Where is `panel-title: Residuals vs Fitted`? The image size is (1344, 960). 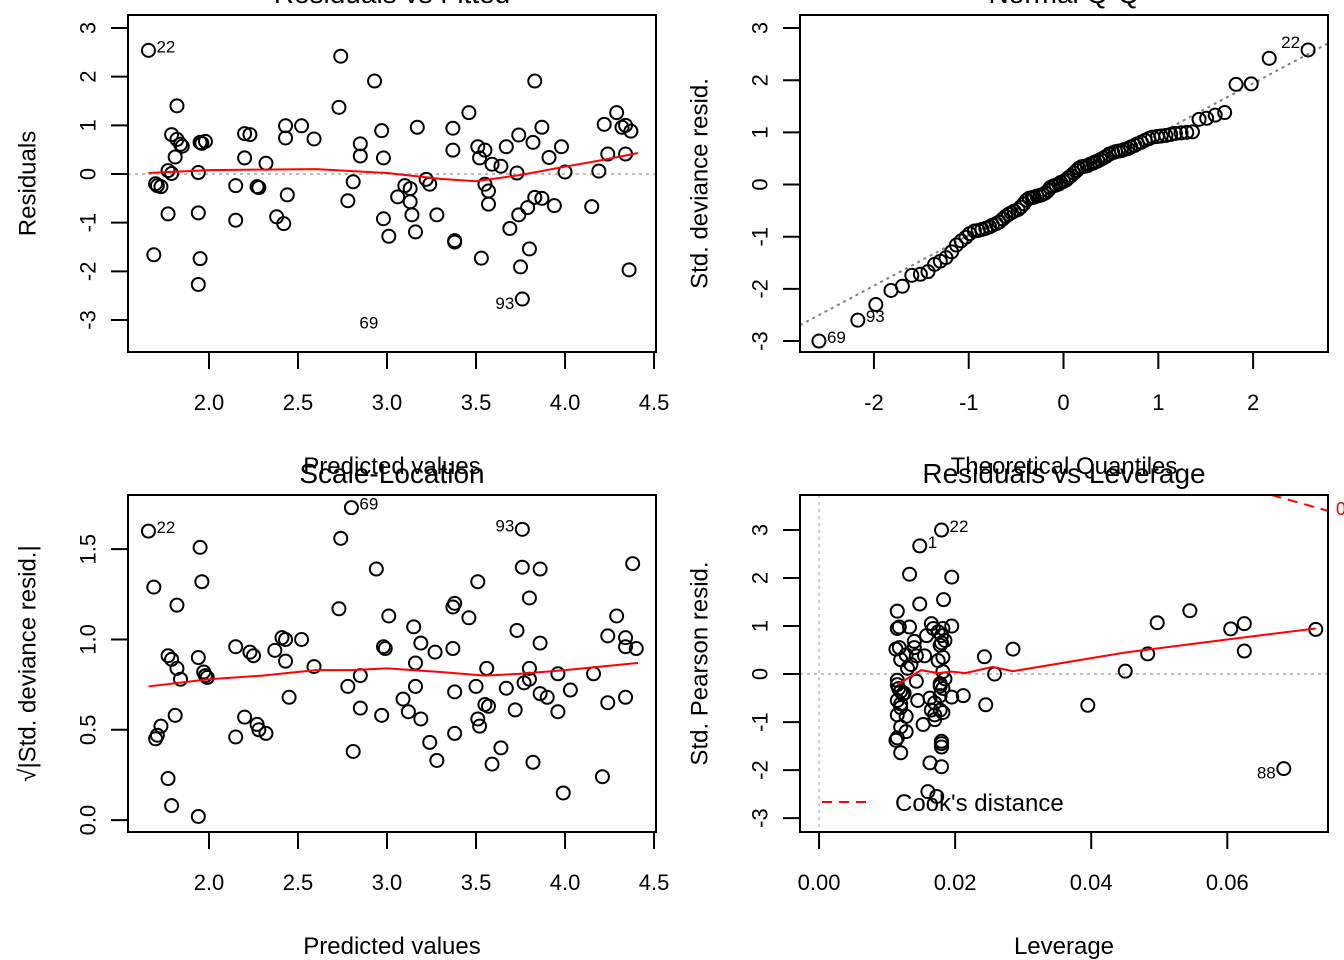
panel-title: Residuals vs Fitted is located at coordinates (392, 4).